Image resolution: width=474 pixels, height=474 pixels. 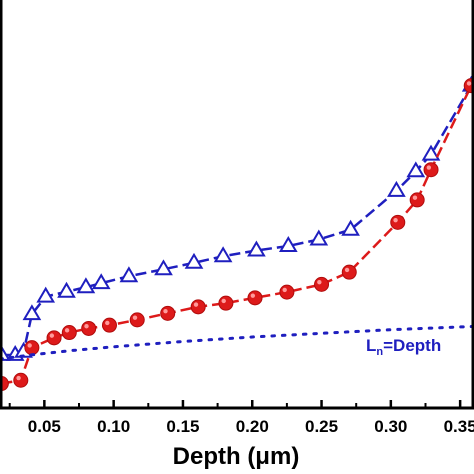 I want to click on annotation-rest: =Depth, so click(x=412, y=345).